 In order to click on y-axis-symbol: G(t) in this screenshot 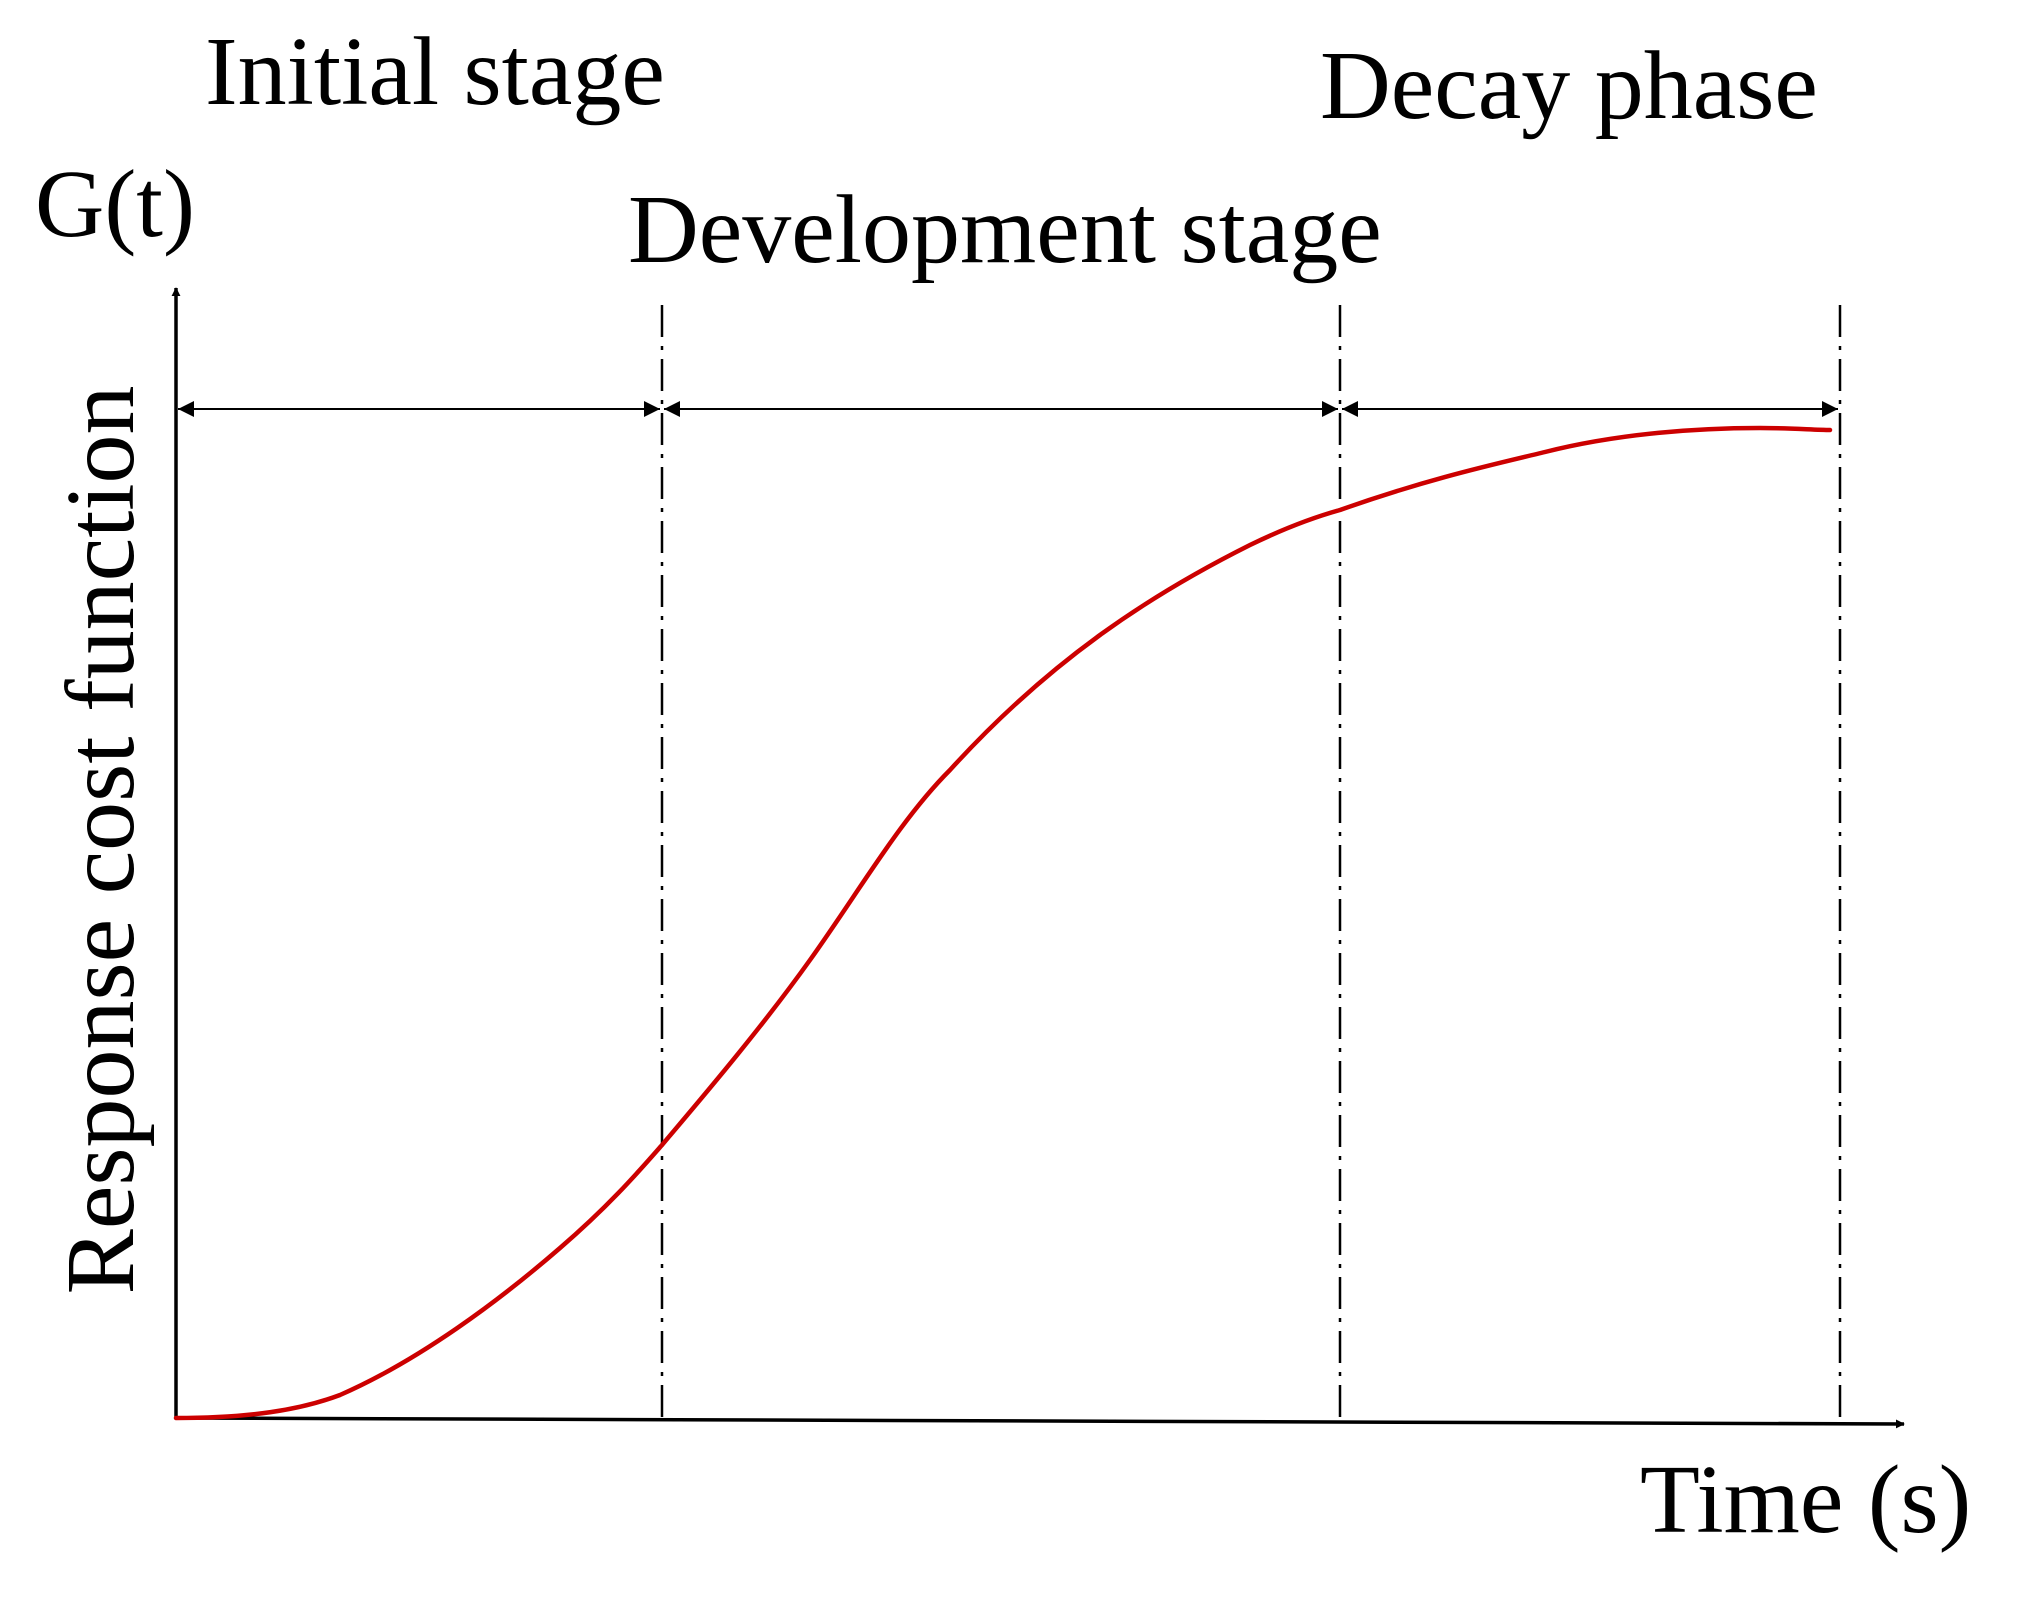, I will do `click(115, 203)`.